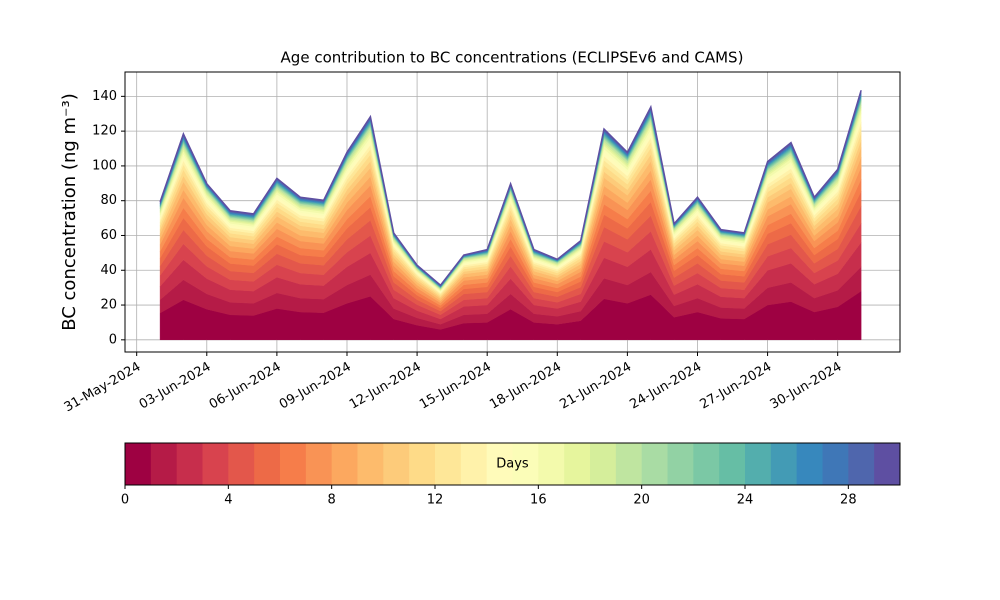 The image size is (1000, 600). Describe the element at coordinates (332, 500) in the screenshot. I see `colorbar-tick-label: 8` at that location.